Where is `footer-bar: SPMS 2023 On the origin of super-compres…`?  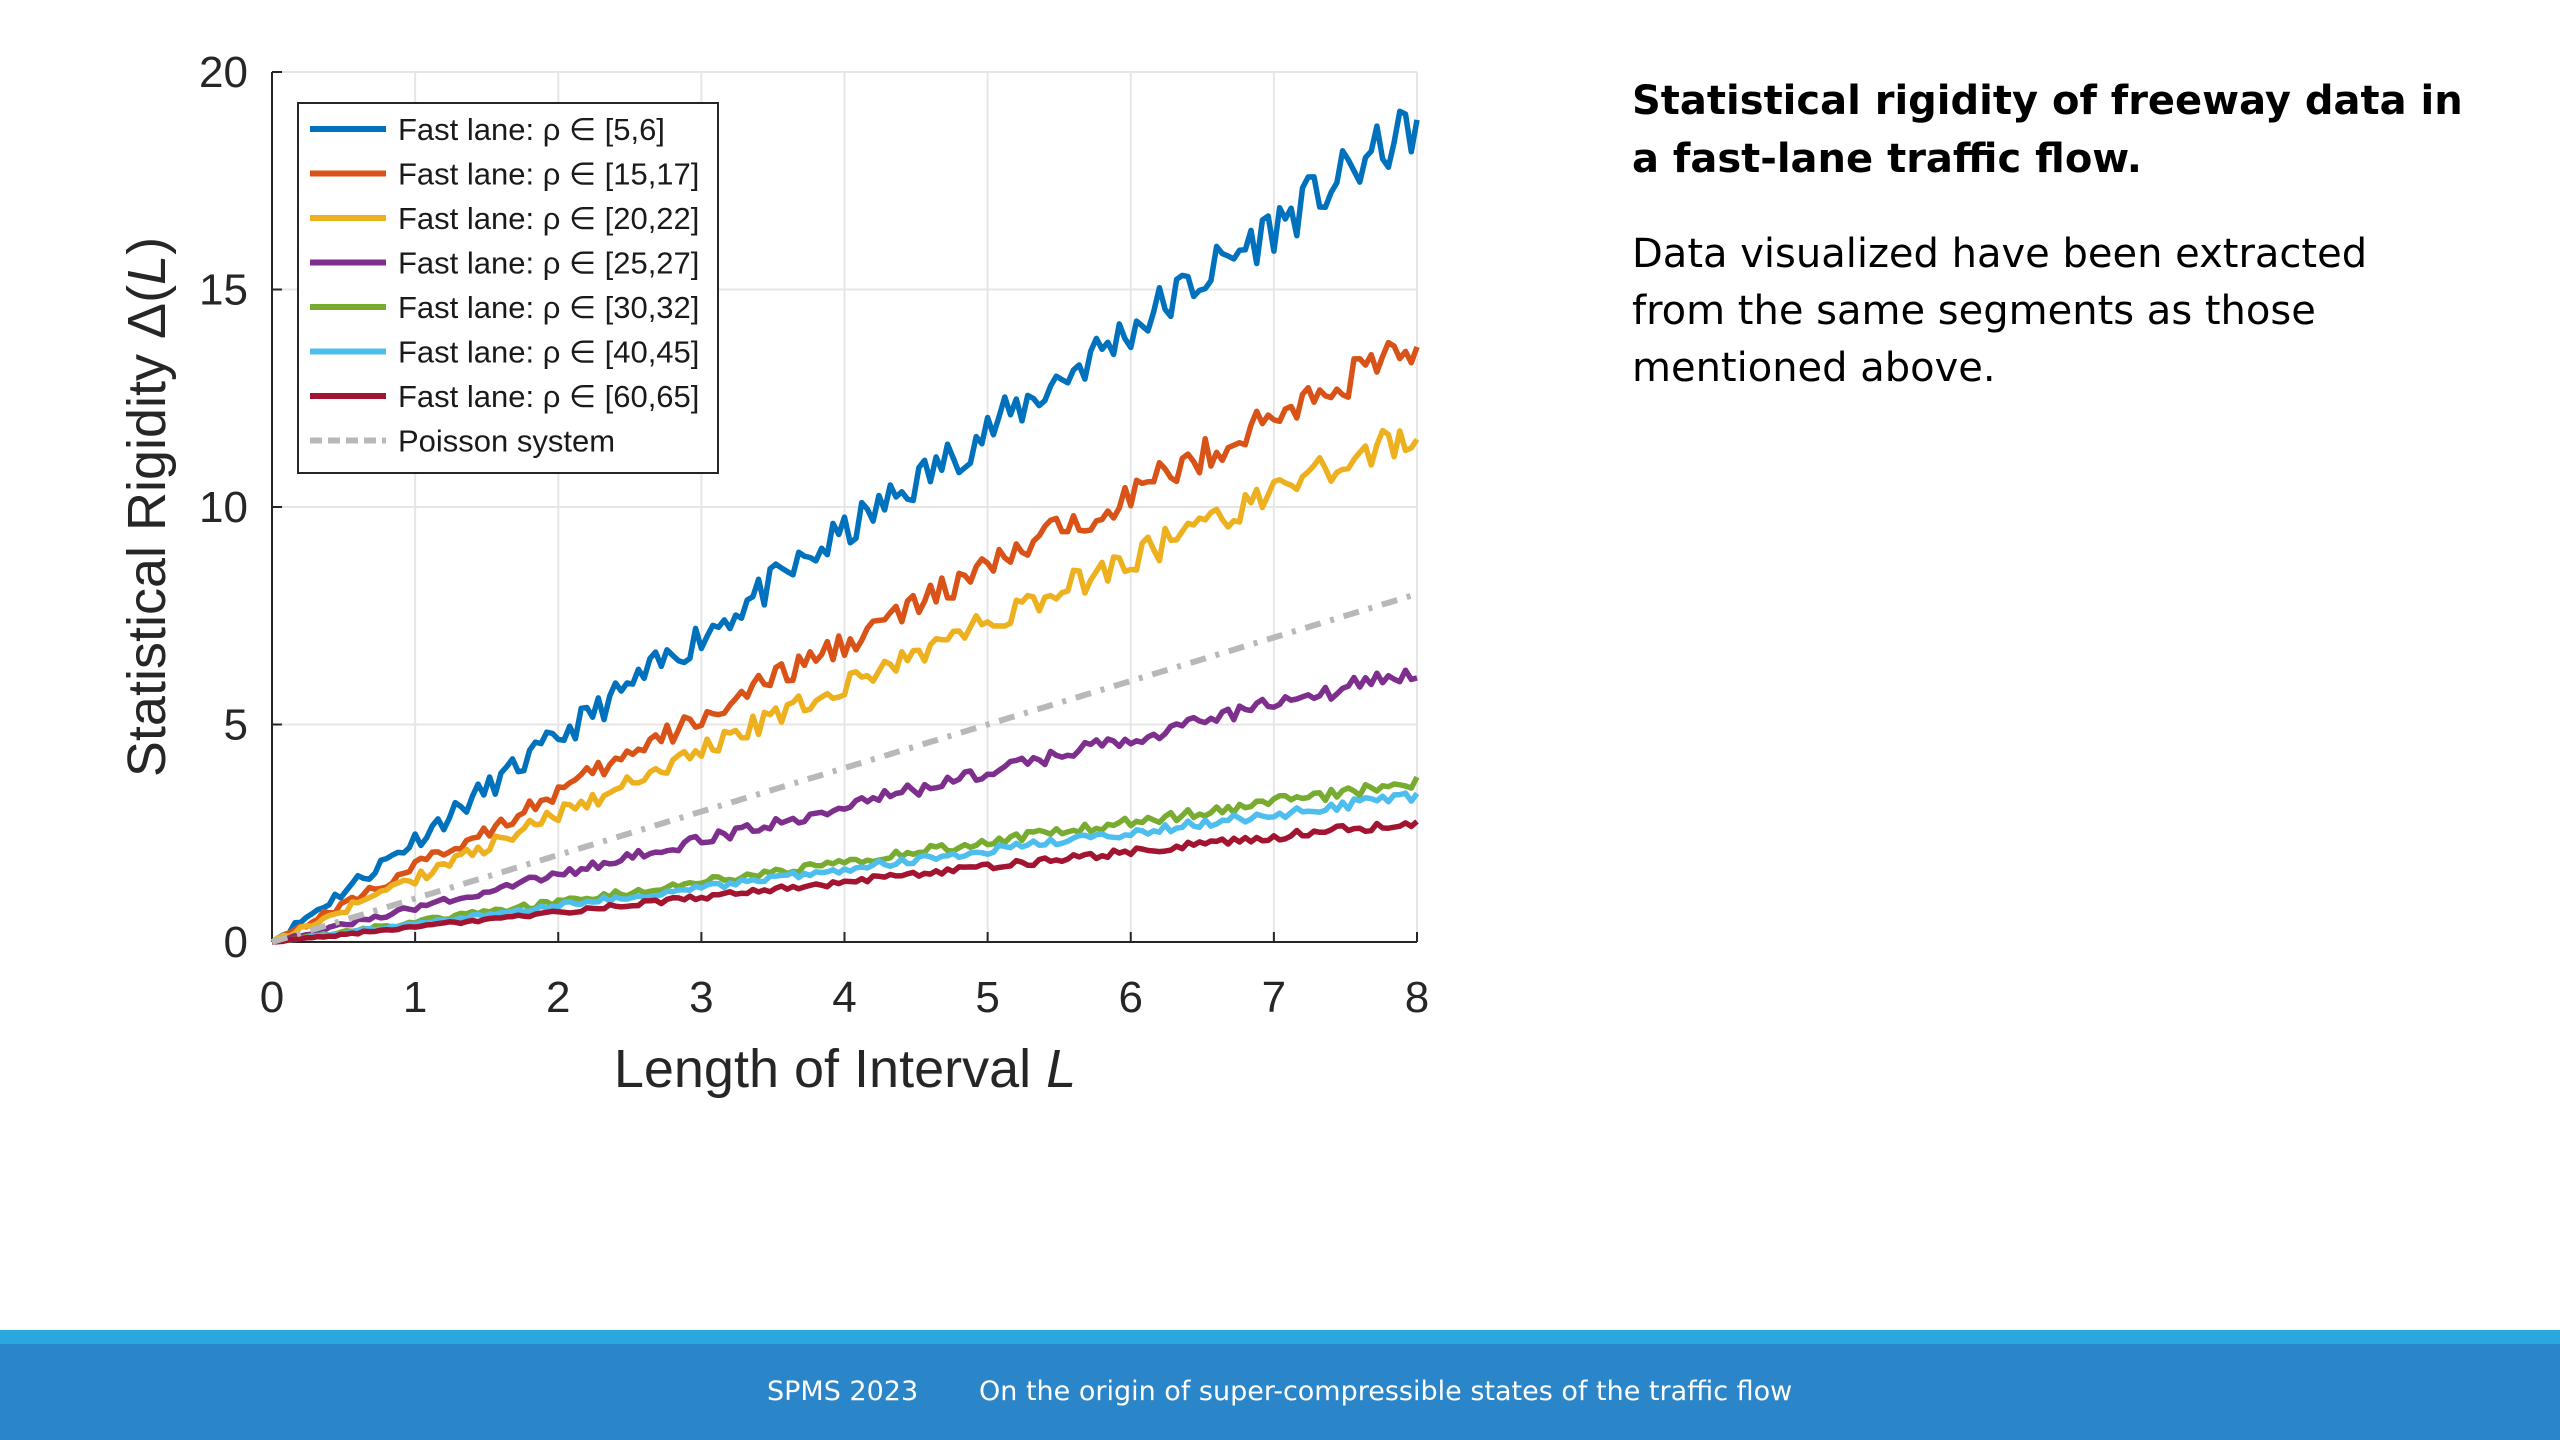
footer-bar: SPMS 2023 On the origin of super-compres… is located at coordinates (1280, 1385).